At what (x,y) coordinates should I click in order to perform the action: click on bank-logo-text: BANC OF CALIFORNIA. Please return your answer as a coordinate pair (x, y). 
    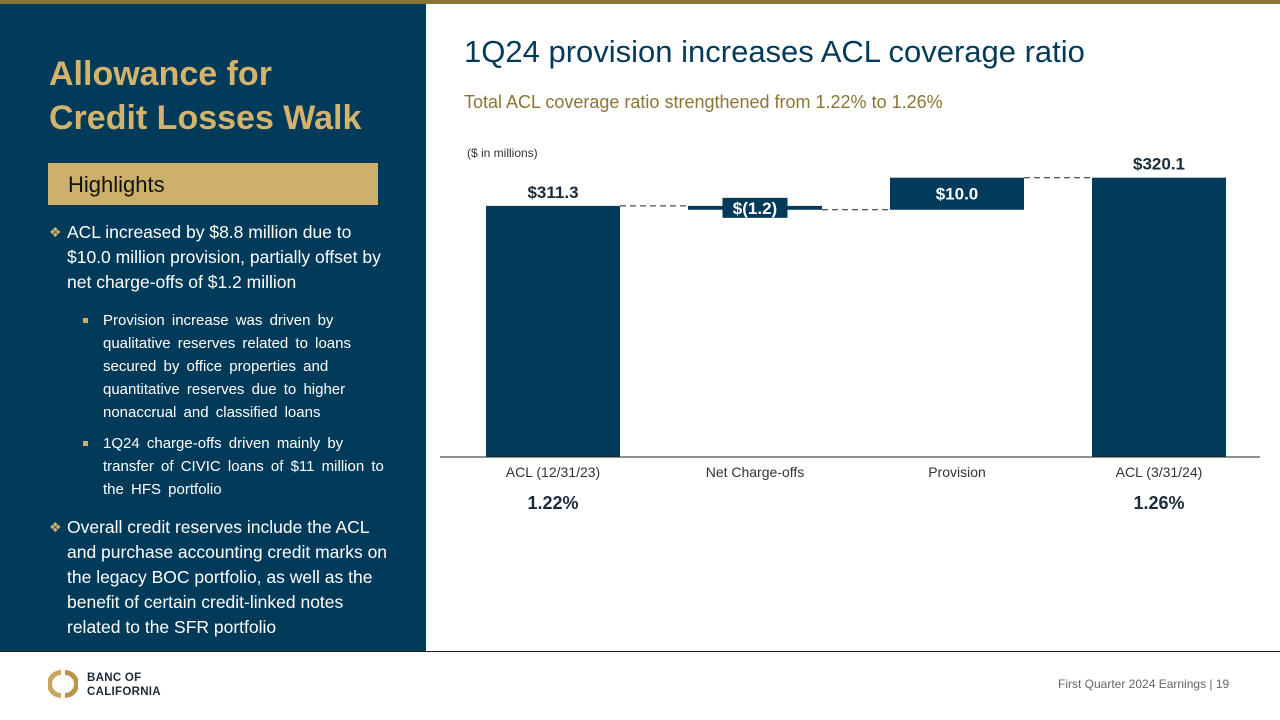
    Looking at the image, I should click on (124, 685).